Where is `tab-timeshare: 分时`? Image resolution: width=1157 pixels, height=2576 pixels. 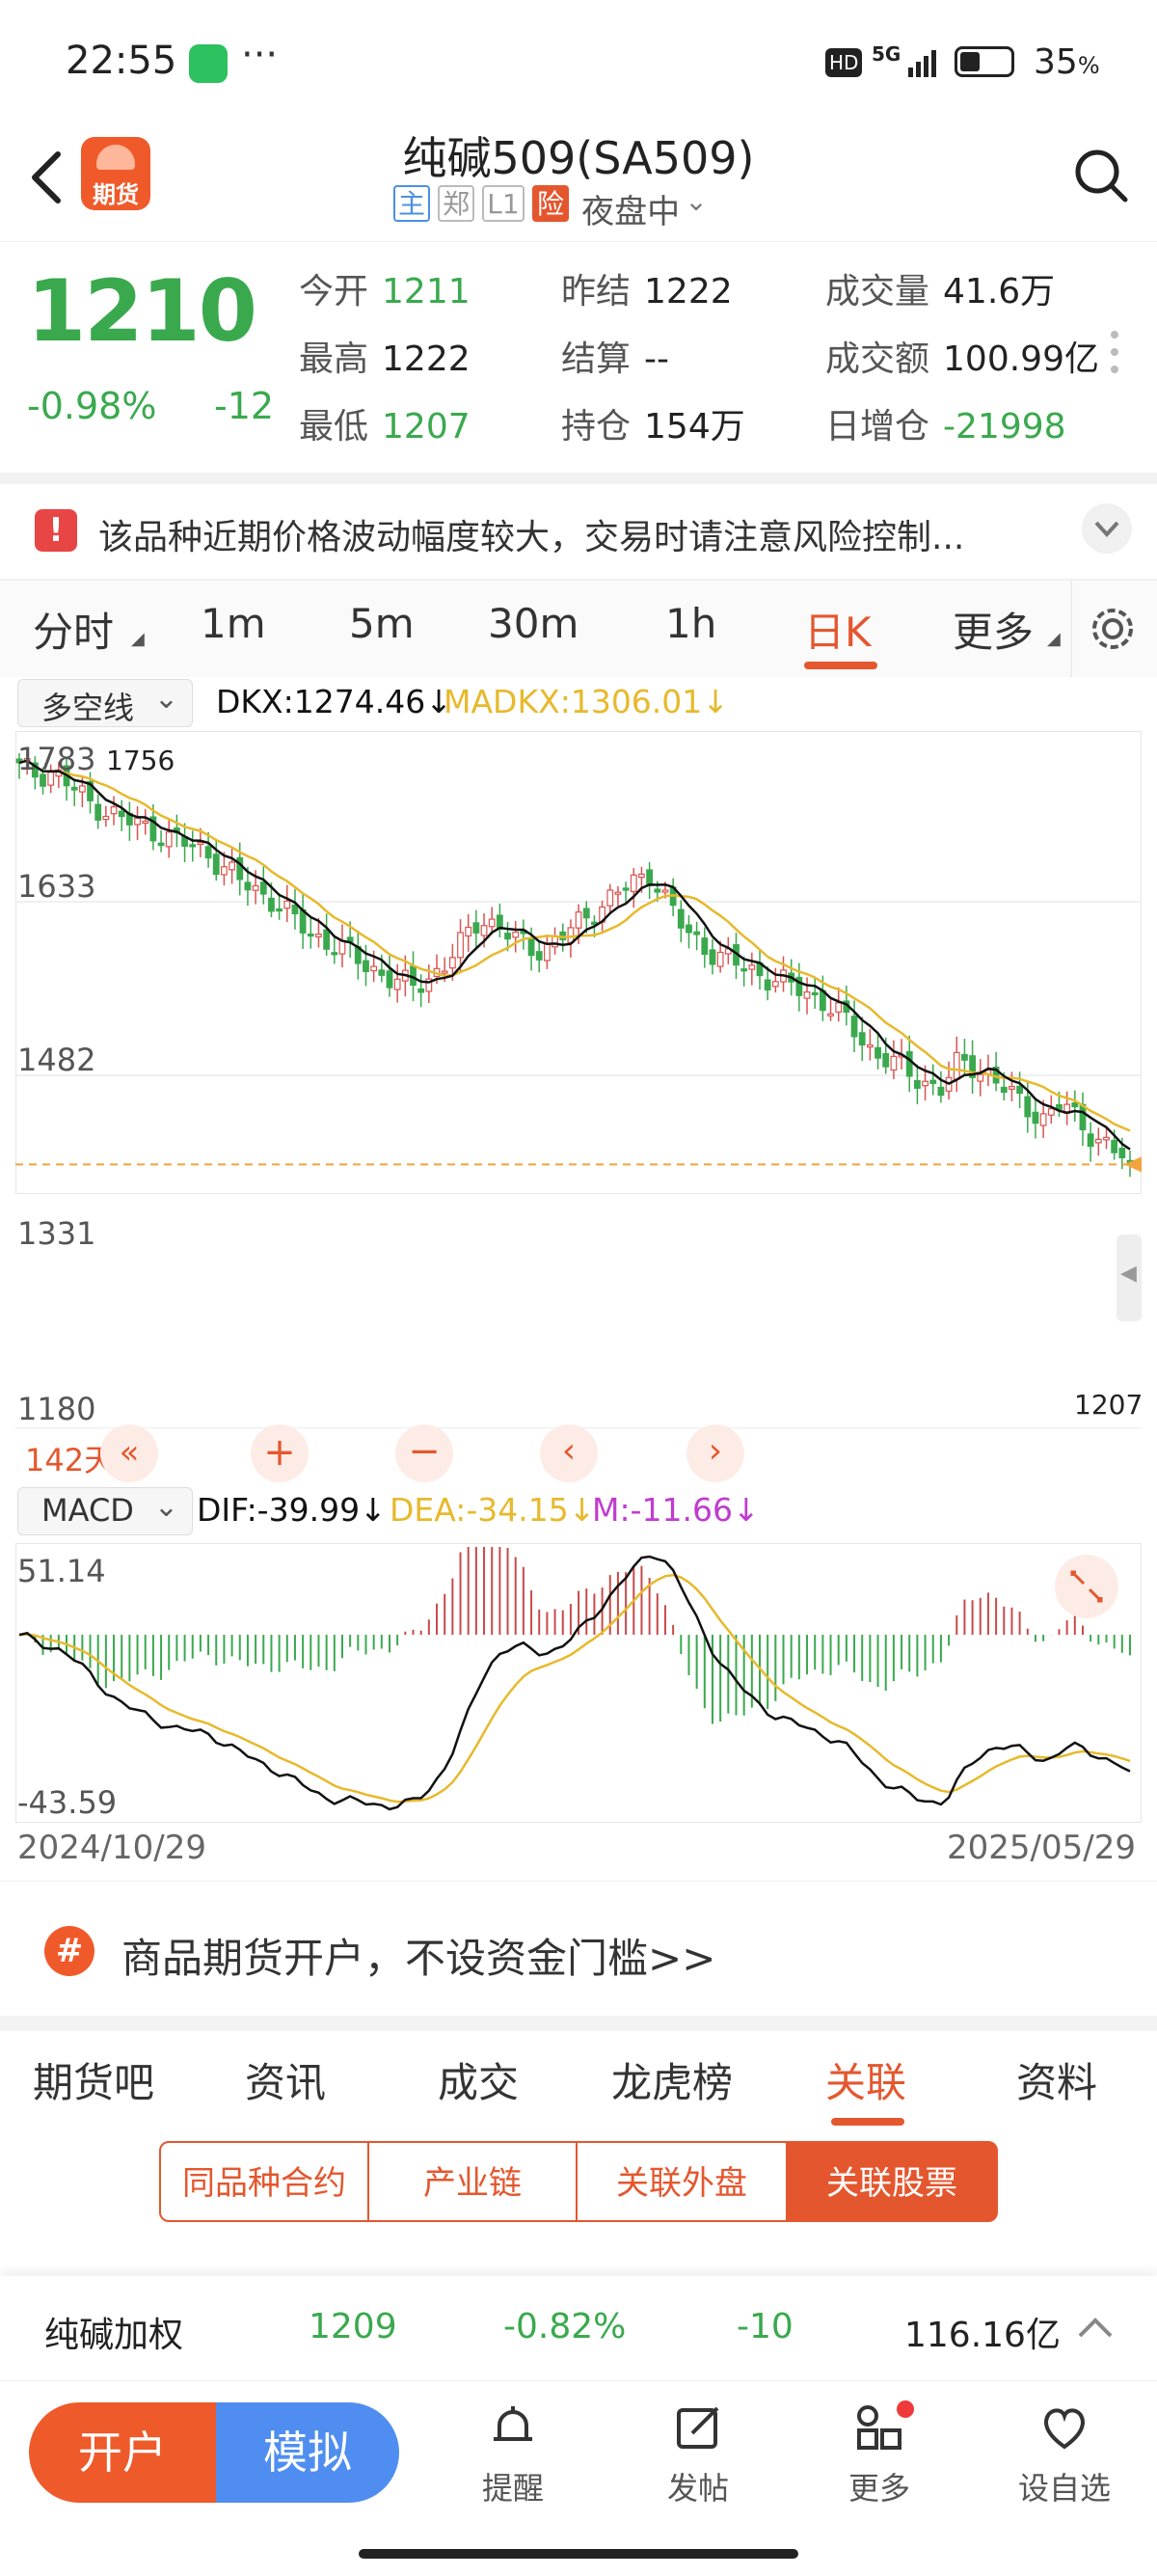
tab-timeshare: 分时 is located at coordinates (74, 632).